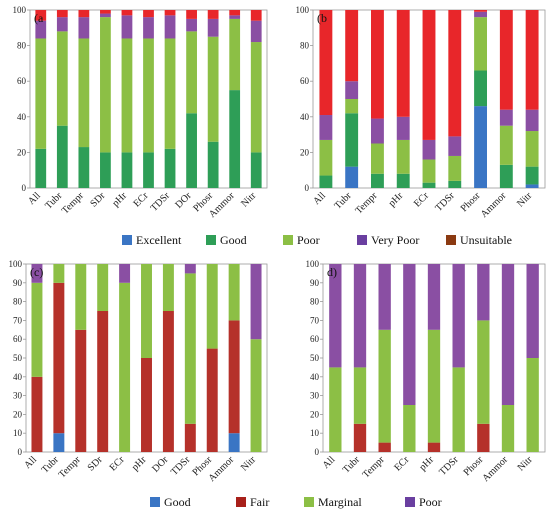 This screenshot has height=516, width=550. I want to click on y-tick-label: 90, so click(18, 283).